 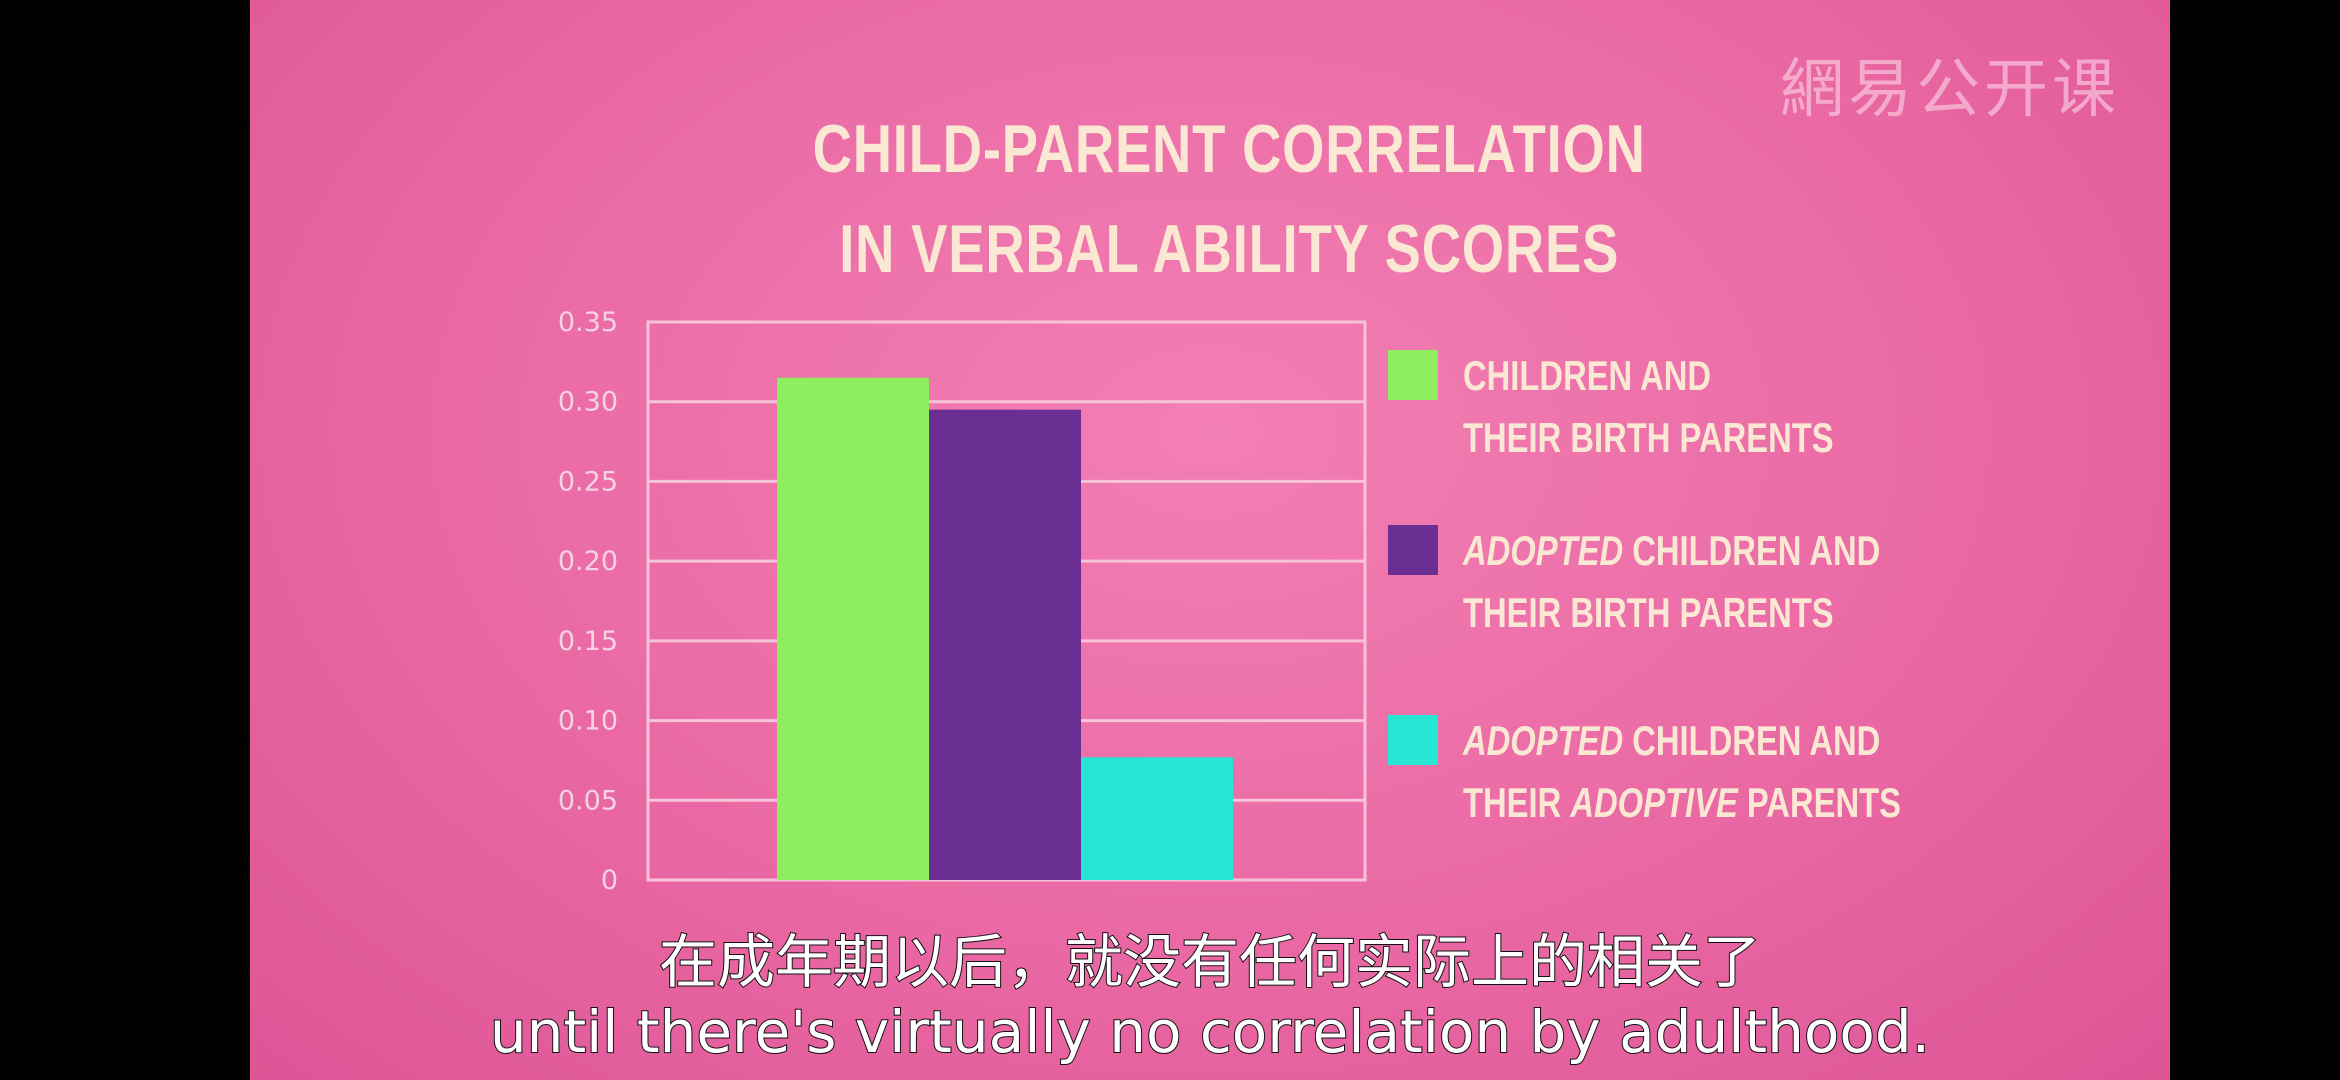 What do you see at coordinates (588, 601) in the screenshot?
I see `y-axis-ticks: 0.35 0.30 0.25 0.20 0.15 0.10 0.05 0` at bounding box center [588, 601].